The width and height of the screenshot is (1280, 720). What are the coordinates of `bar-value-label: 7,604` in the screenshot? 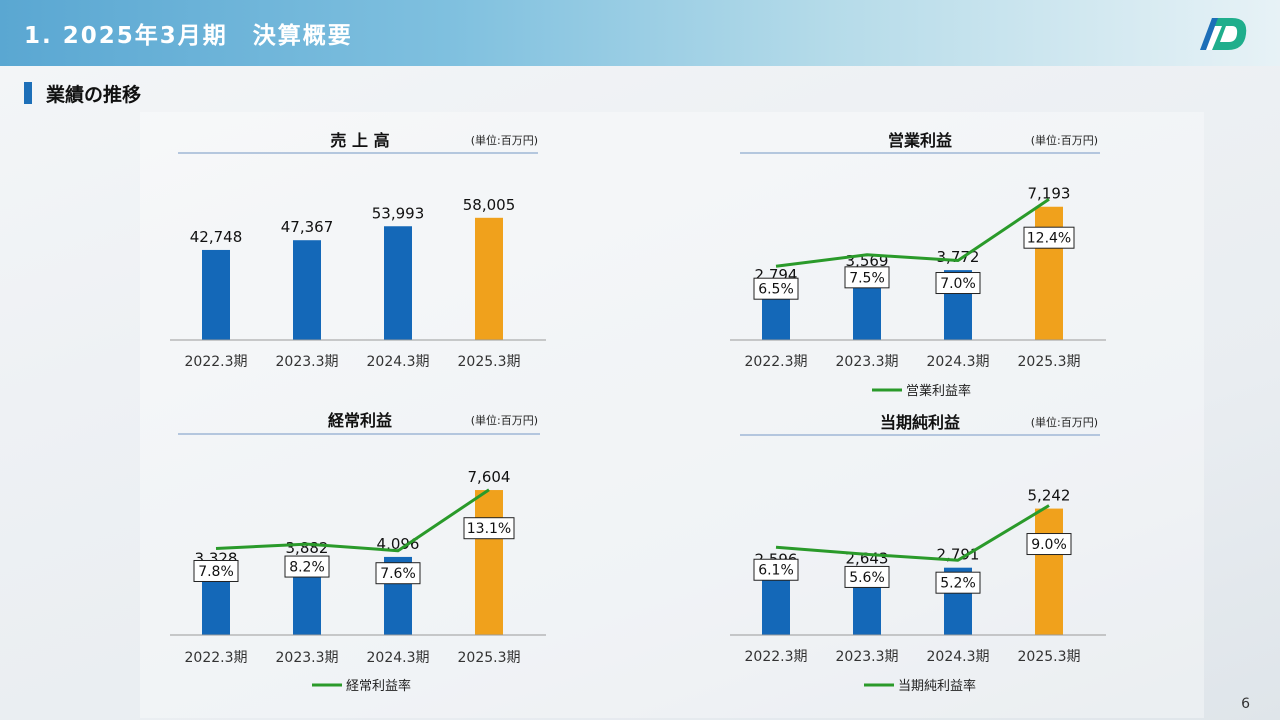 It's located at (489, 477).